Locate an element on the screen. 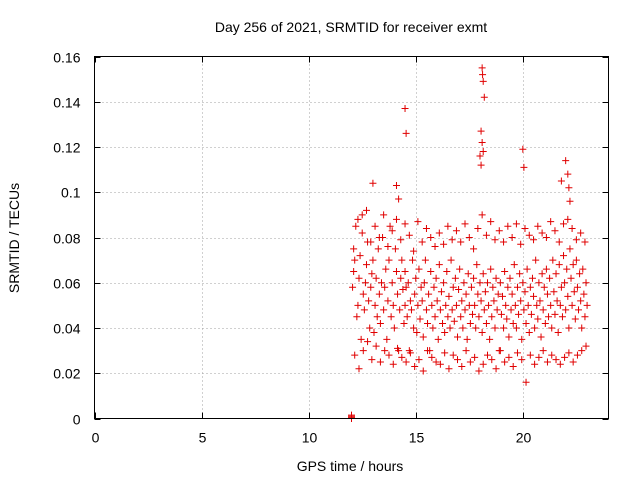 The image size is (640, 480). y-tick-label: 0.12 is located at coordinates (66, 148).